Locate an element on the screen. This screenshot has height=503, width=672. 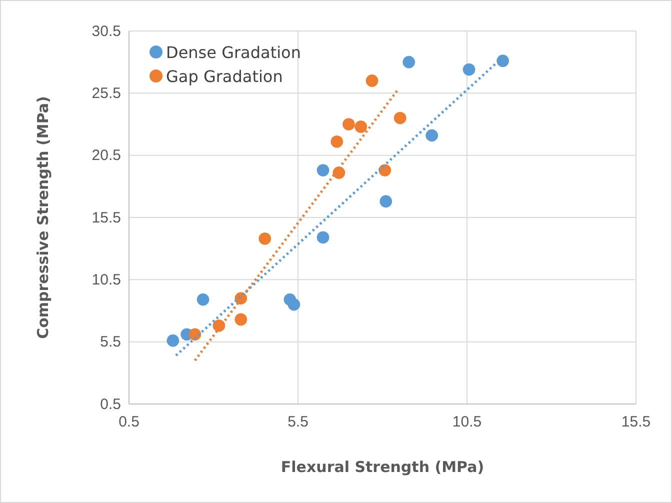
y-tick-label: 20.5 is located at coordinates (106, 155).